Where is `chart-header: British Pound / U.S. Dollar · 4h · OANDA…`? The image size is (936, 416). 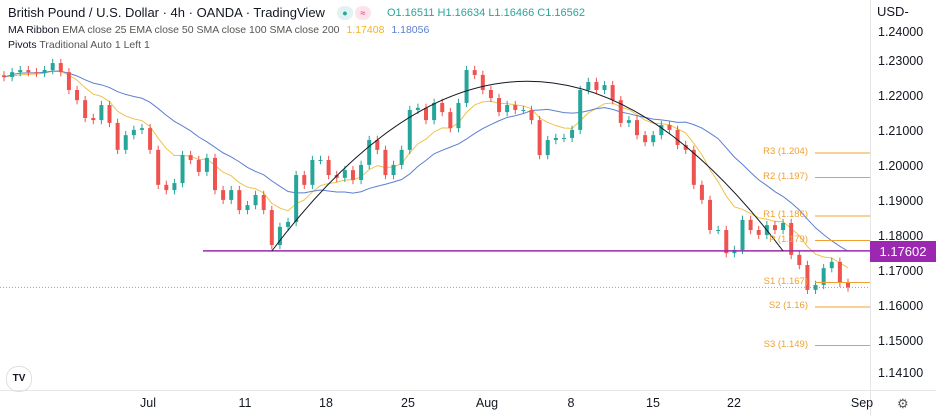
chart-header: British Pound / U.S. Dollar · 4h · OANDA… is located at coordinates (296, 12).